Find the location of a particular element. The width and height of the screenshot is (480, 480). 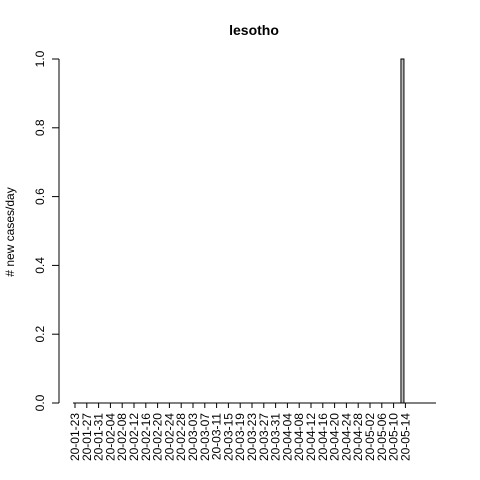

y-tick-label: 0.0 is located at coordinates (40, 402).